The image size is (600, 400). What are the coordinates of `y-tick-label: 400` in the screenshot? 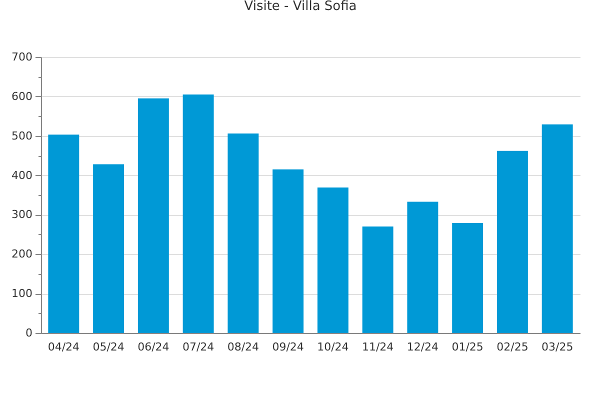 It's located at (22, 175).